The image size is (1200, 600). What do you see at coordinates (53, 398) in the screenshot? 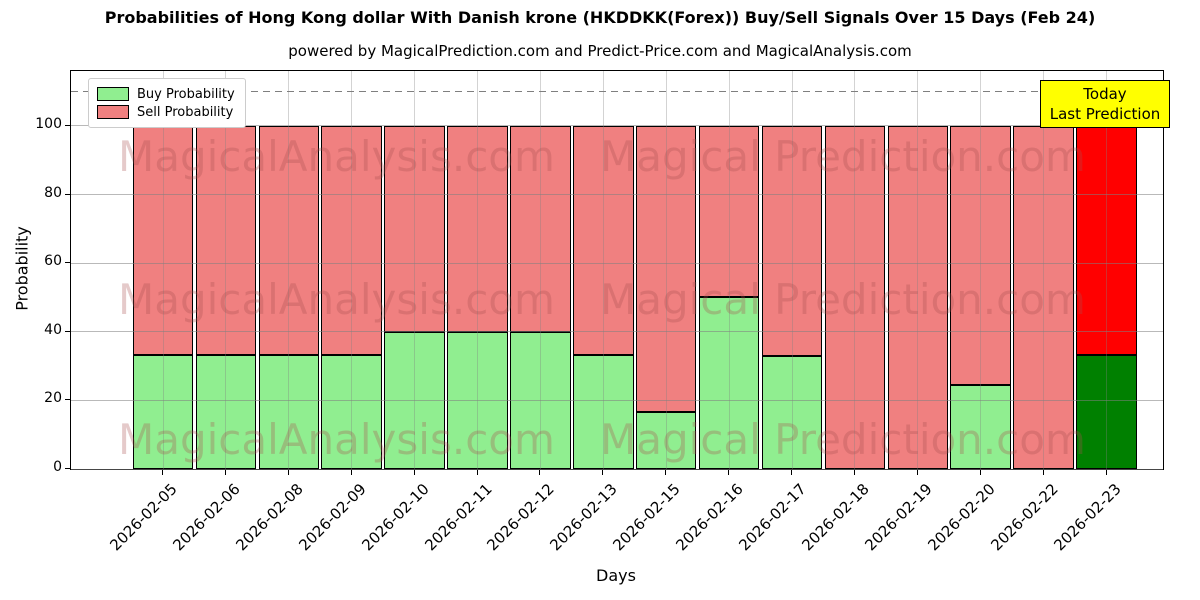
I see `y-tick-label: 20` at bounding box center [53, 398].